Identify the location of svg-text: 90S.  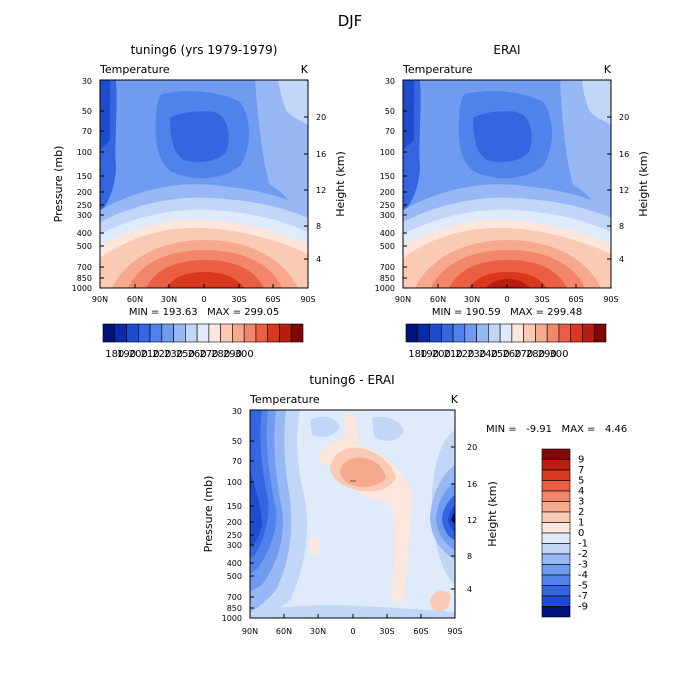
(454, 631).